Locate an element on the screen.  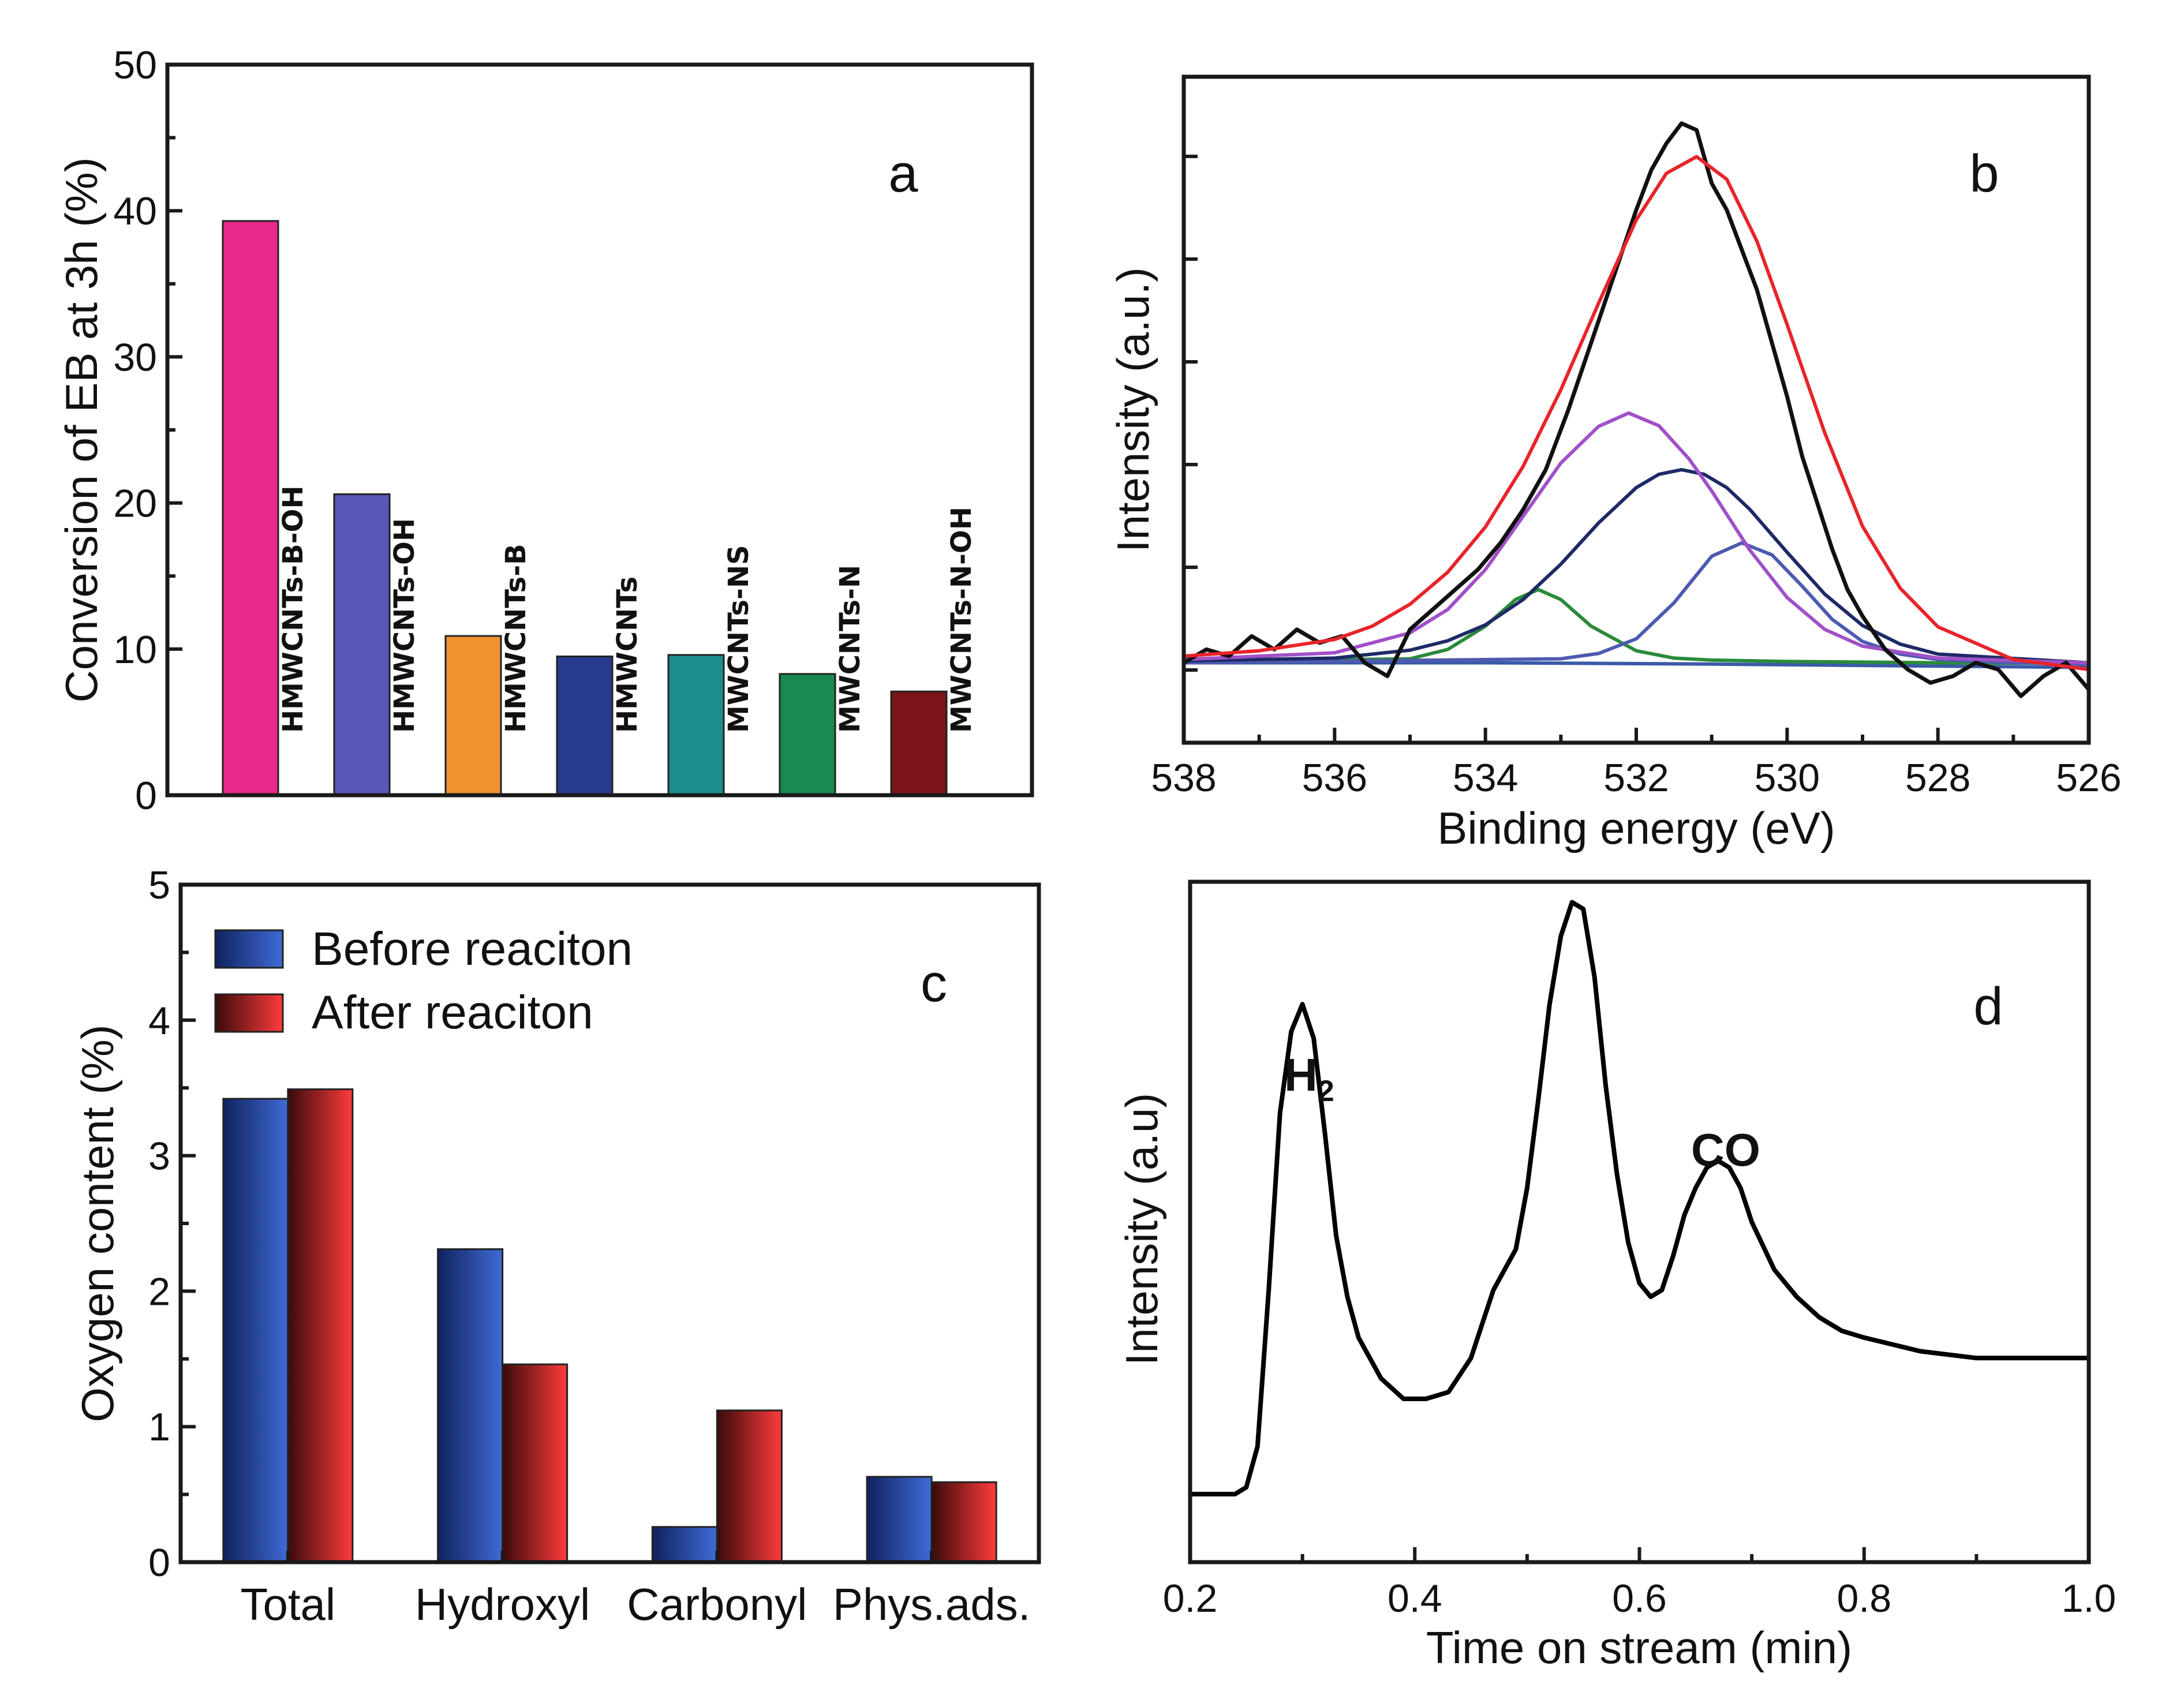
b-xtick-label: 528 is located at coordinates (1938, 778).